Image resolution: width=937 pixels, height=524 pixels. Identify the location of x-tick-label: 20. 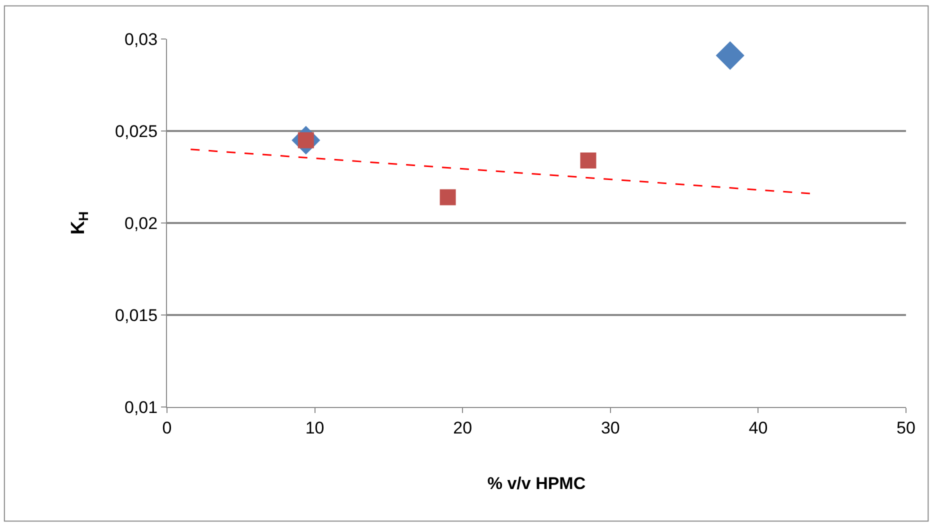
(462, 428).